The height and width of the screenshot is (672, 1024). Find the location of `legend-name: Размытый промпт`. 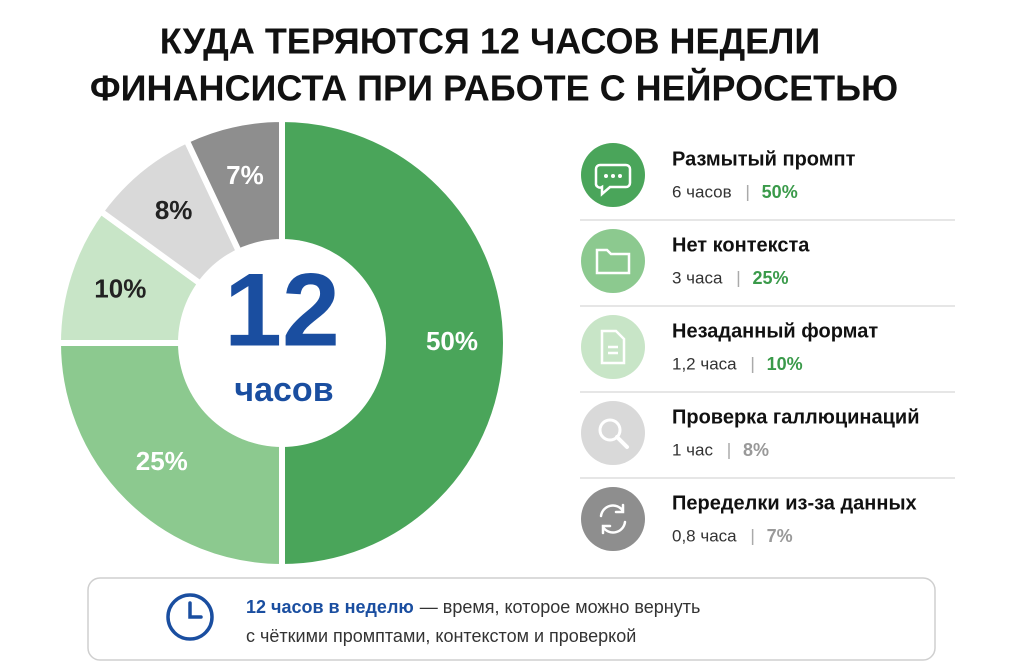

legend-name: Размытый промпт is located at coordinates (764, 159).